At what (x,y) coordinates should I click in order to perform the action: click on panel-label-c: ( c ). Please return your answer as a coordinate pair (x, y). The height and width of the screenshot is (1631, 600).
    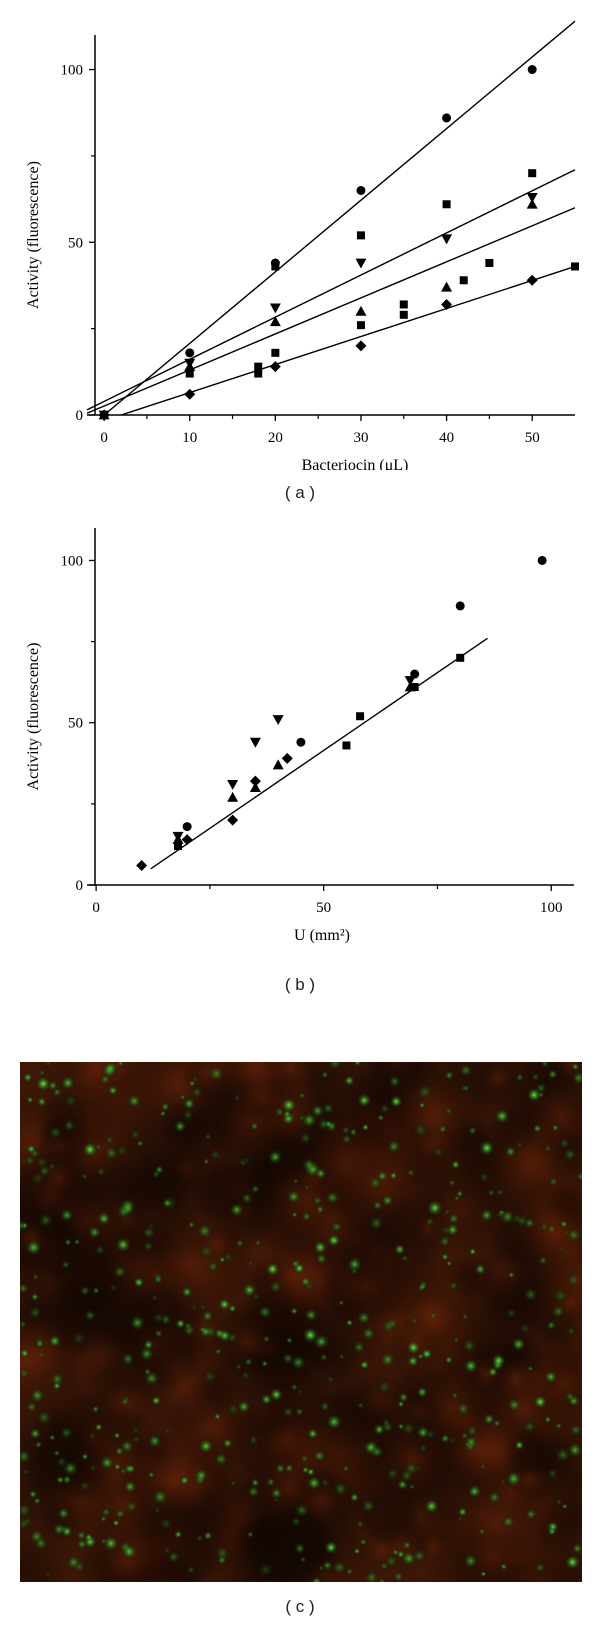
    Looking at the image, I should click on (300, 1606).